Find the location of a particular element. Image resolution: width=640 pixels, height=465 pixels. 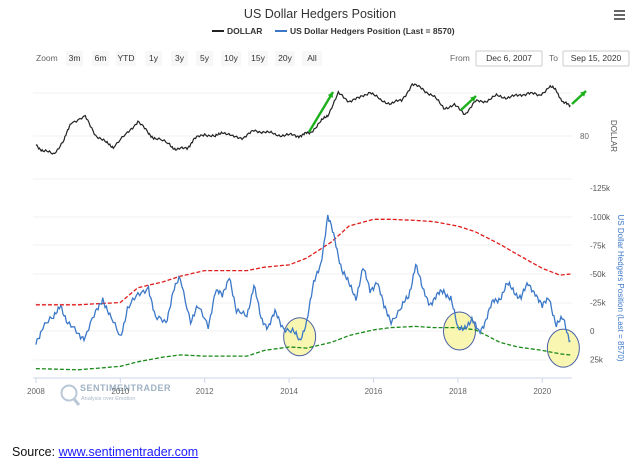

bottom-y-tick-label: -125k is located at coordinates (600, 188).